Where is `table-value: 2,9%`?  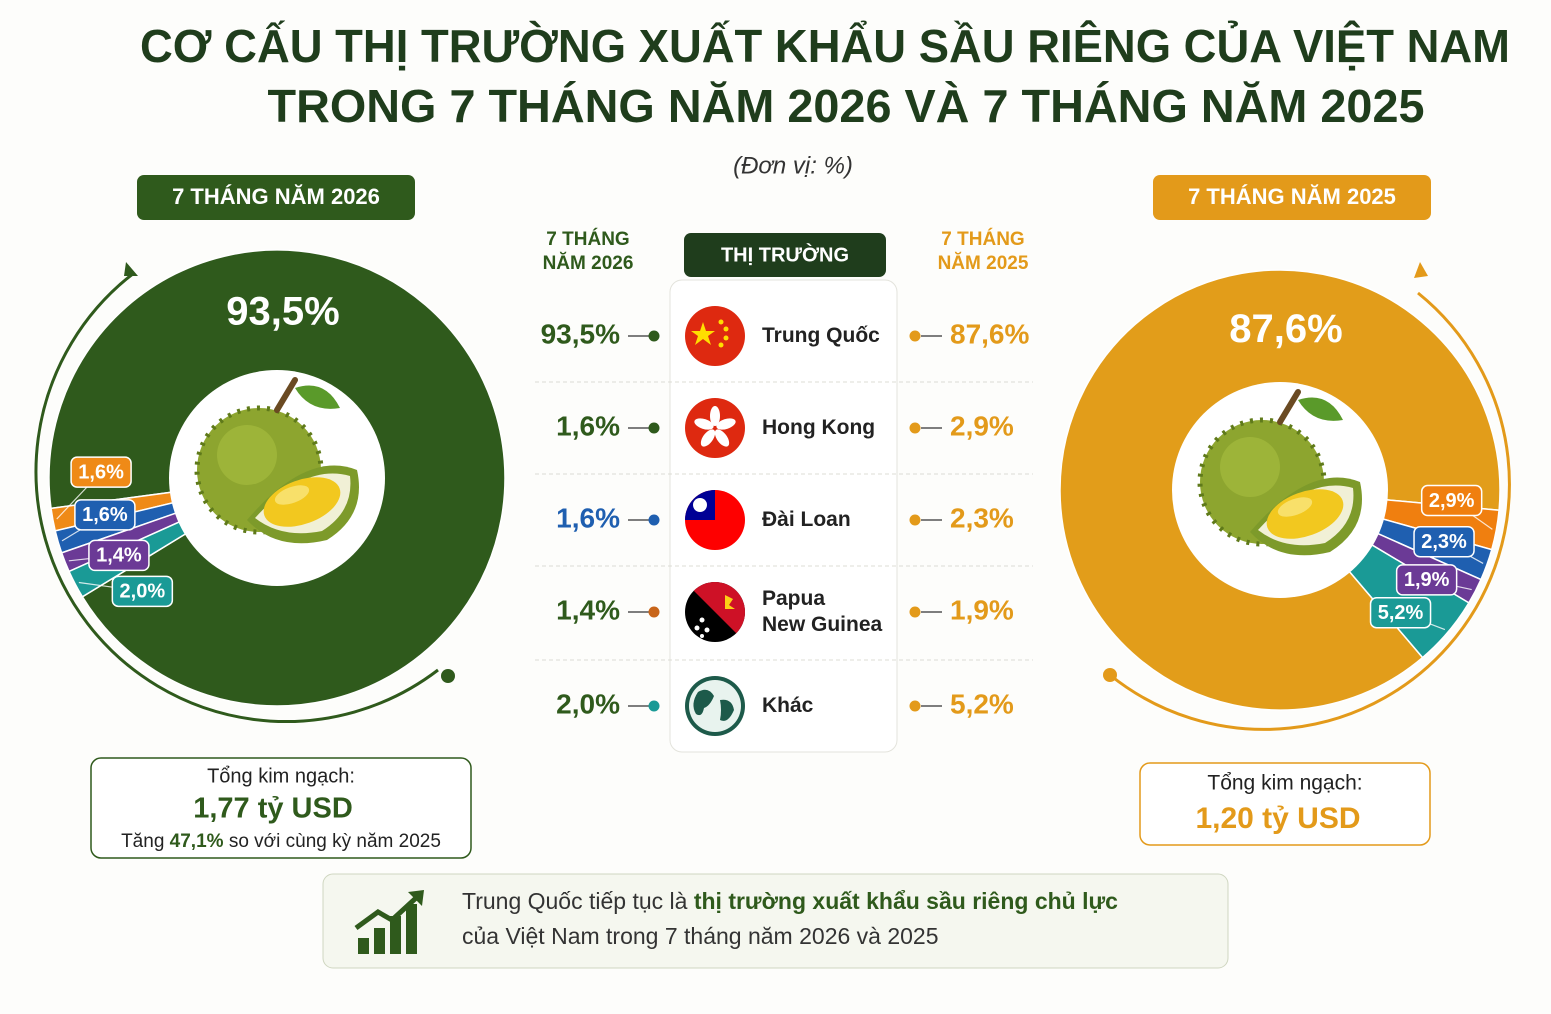 table-value: 2,9% is located at coordinates (982, 425).